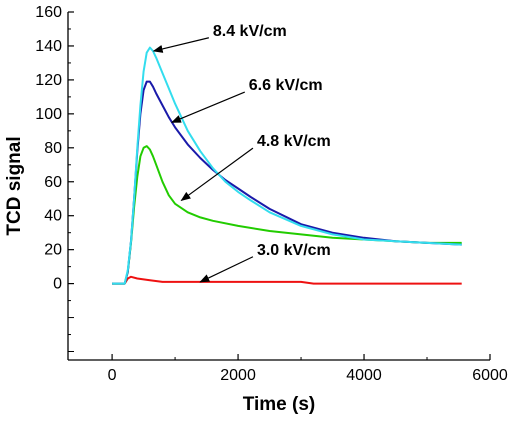 Image resolution: width=510 pixels, height=421 pixels. What do you see at coordinates (53, 148) in the screenshot?
I see `y-tick-label: 80` at bounding box center [53, 148].